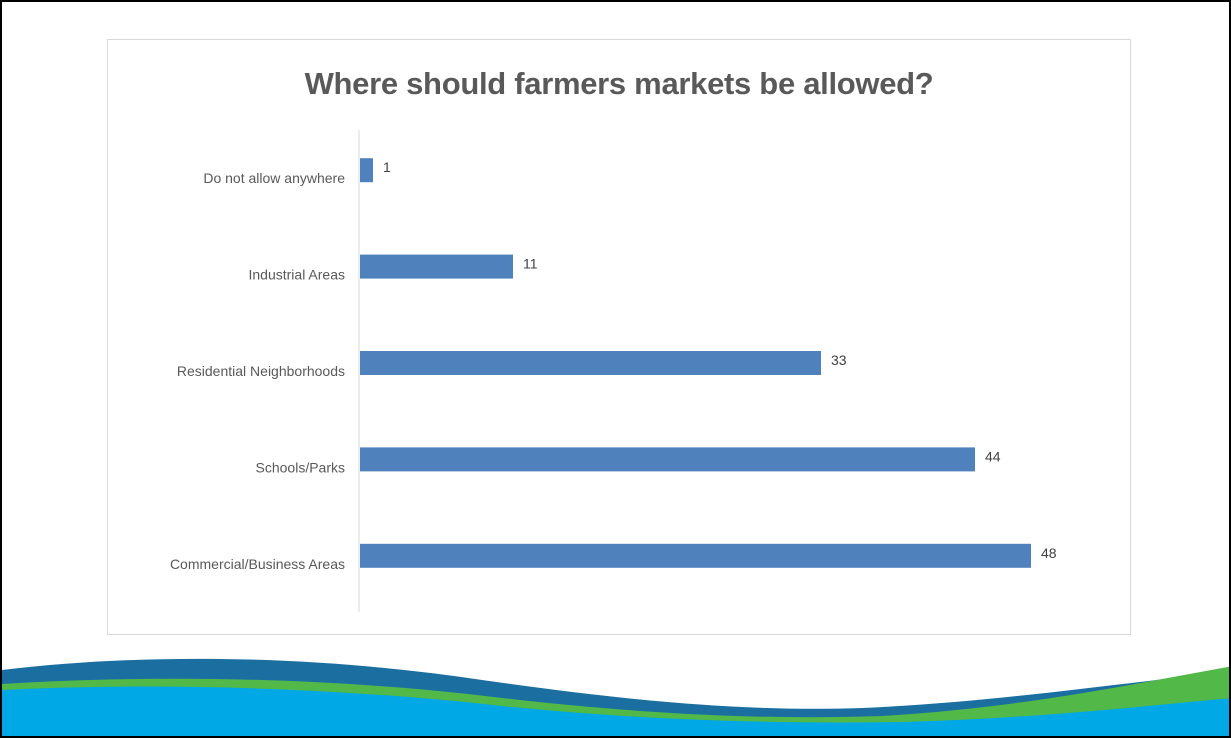  What do you see at coordinates (619, 83) in the screenshot?
I see `chart-title: Where should farmers markets be allowed?` at bounding box center [619, 83].